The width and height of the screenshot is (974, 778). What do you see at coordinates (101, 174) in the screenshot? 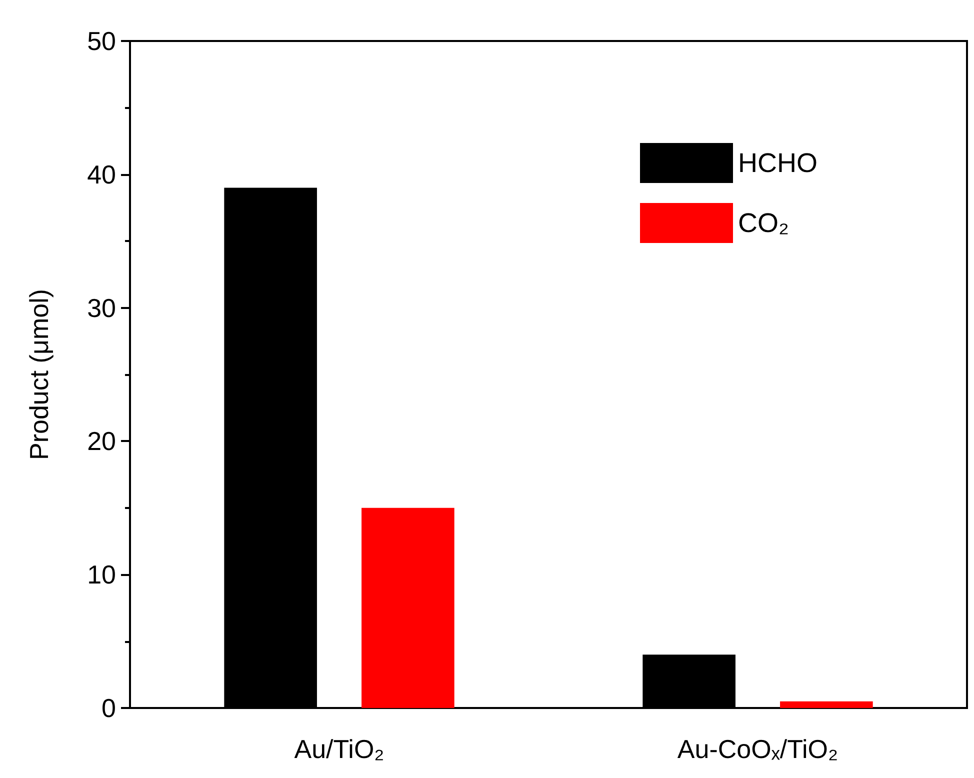
I see `y-tick-label: 40` at bounding box center [101, 174].